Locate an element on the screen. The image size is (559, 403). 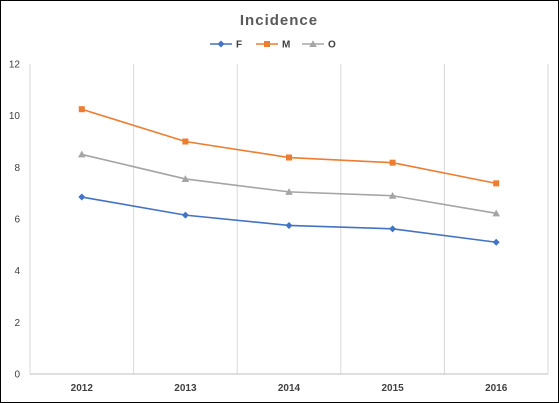
x-tick-label-2016: 2016 is located at coordinates (496, 388).